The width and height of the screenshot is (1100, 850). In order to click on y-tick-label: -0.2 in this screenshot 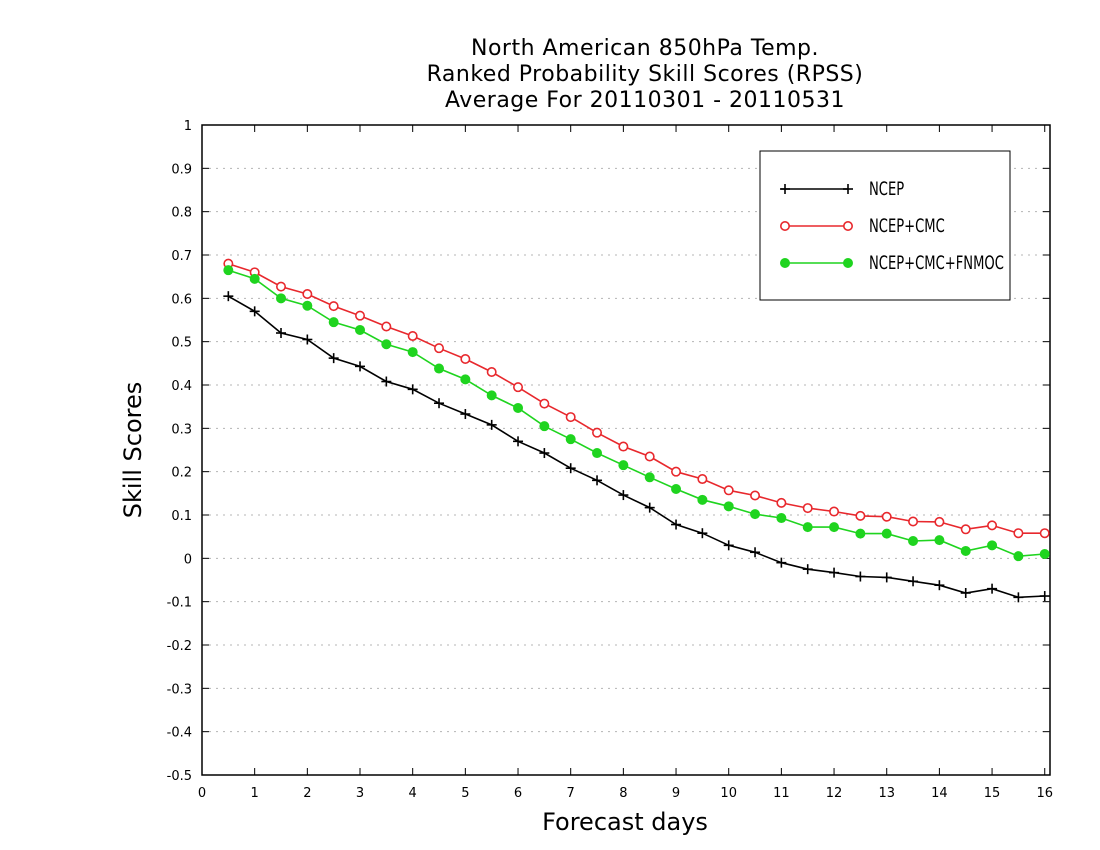, I will do `click(179, 646)`.